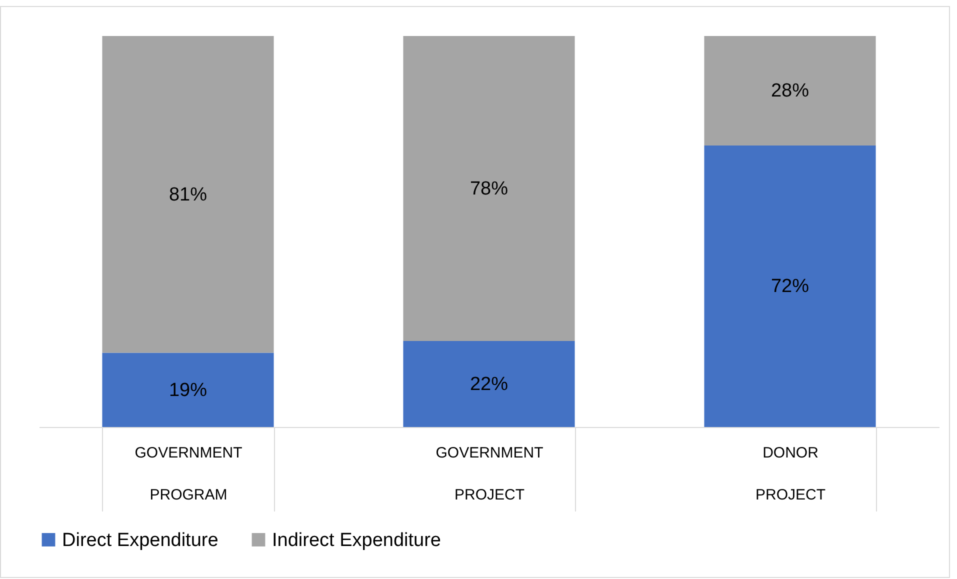  Describe the element at coordinates (790, 474) in the screenshot. I see `category-label: DONOR PROJECT` at that location.